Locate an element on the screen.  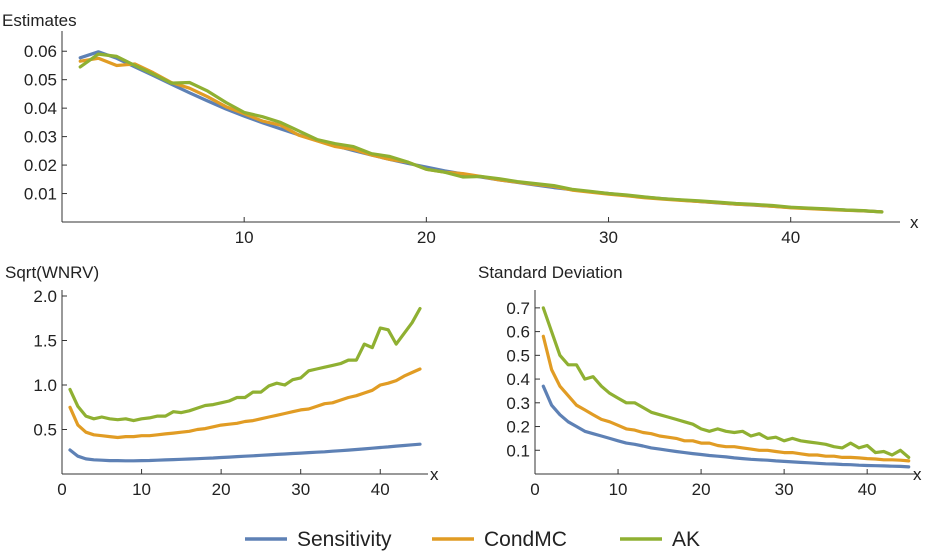
estimates-y-tick-label: 0.05 is located at coordinates (40, 80).